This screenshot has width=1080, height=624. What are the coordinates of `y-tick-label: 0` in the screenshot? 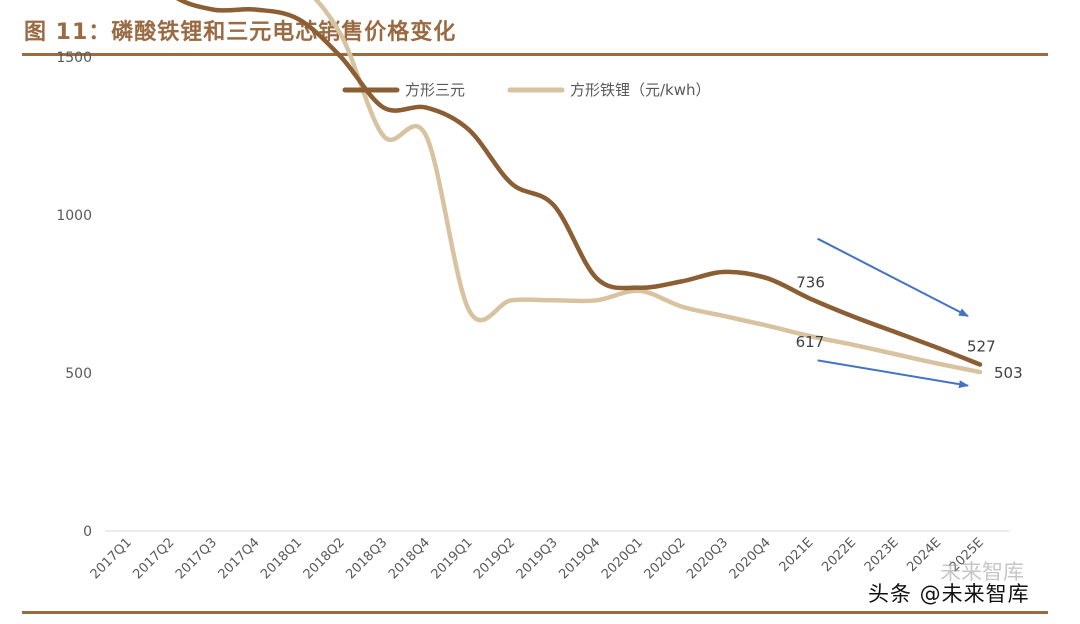 It's located at (87, 532).